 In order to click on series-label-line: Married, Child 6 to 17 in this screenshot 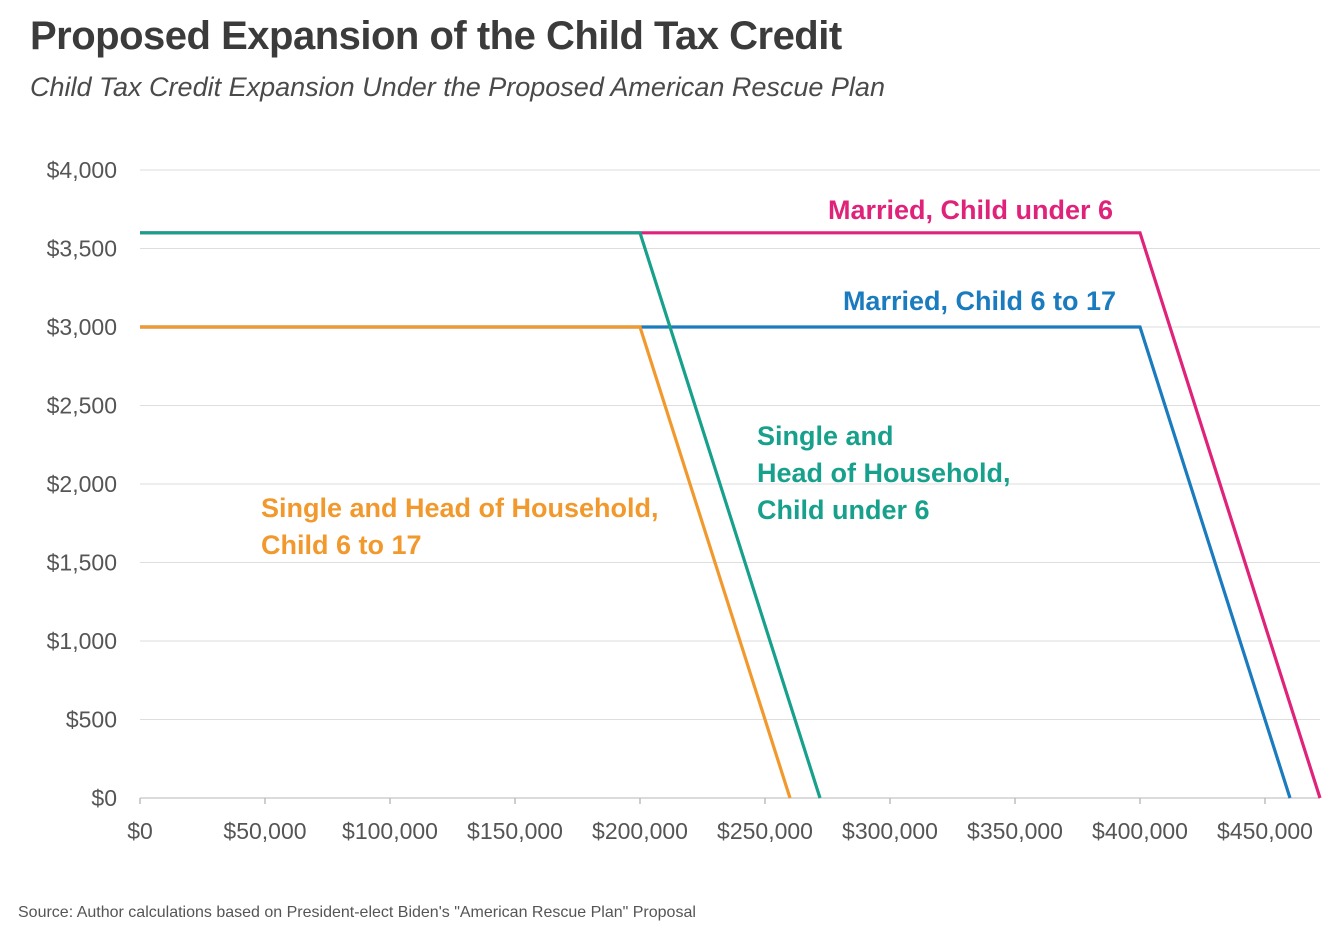, I will do `click(979, 301)`.